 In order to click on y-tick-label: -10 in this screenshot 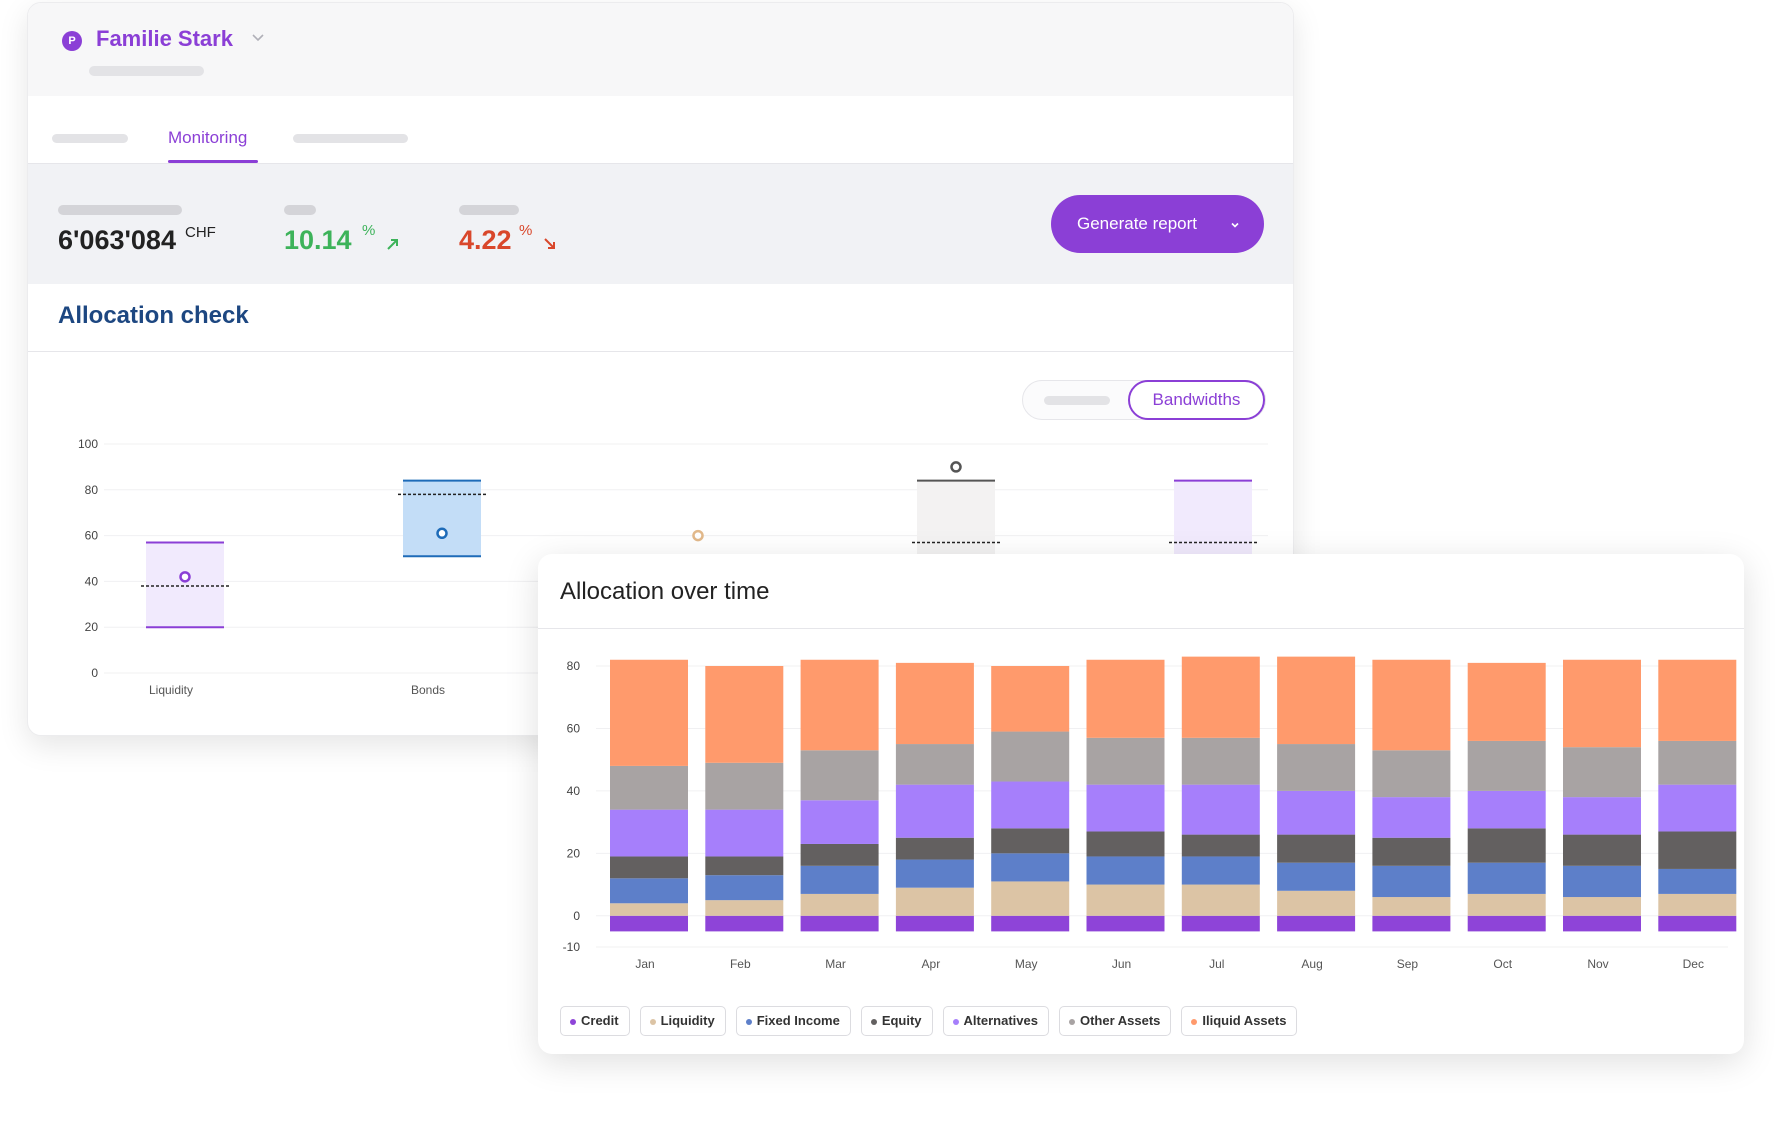, I will do `click(572, 947)`.